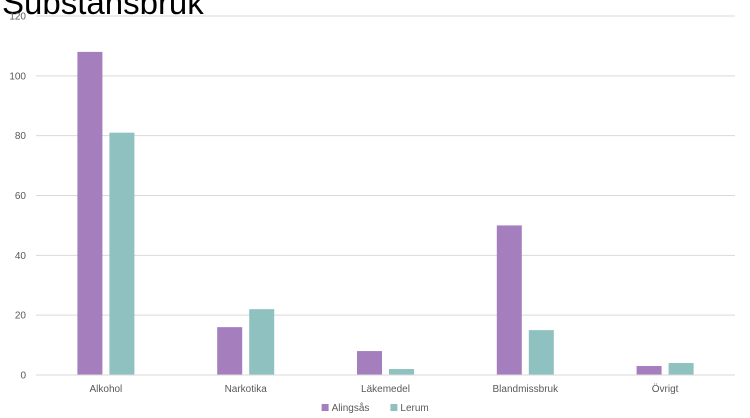 The image size is (750, 418). I want to click on y-axis-ticks: 0 20 40 60 80 100 120, so click(17, 197).